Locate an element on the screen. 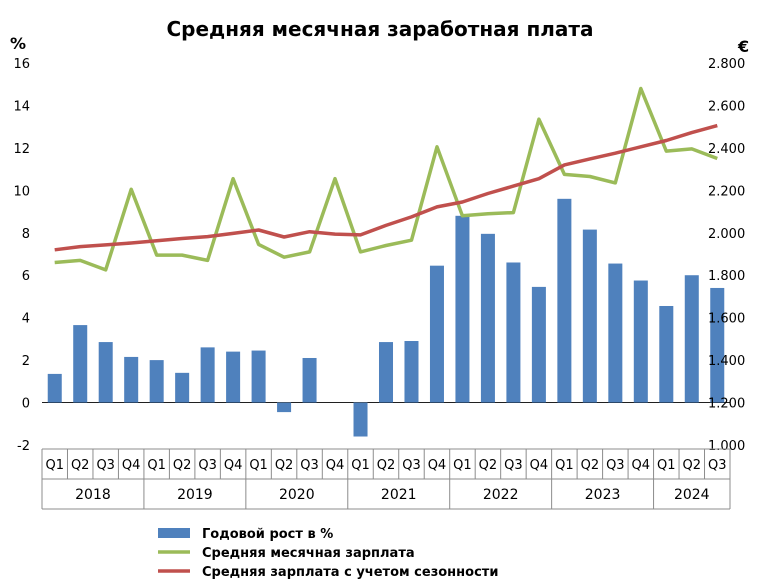 The width and height of the screenshot is (780, 586). left-tick-label: 4 is located at coordinates (26, 319).